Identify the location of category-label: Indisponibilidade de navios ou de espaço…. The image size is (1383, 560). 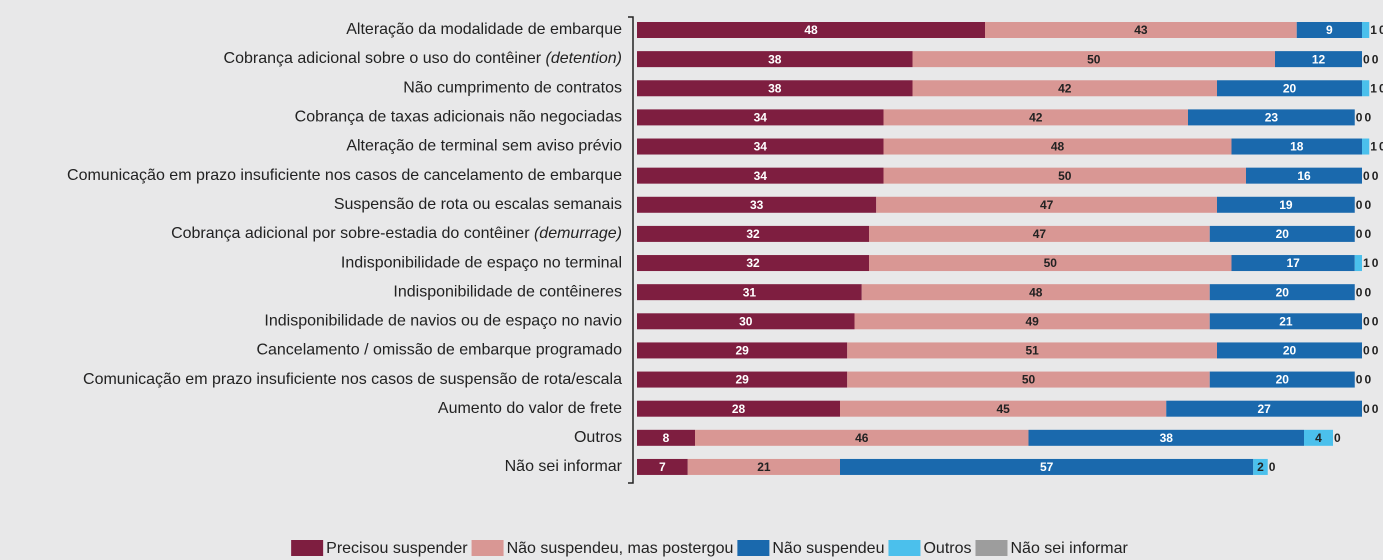
(443, 321).